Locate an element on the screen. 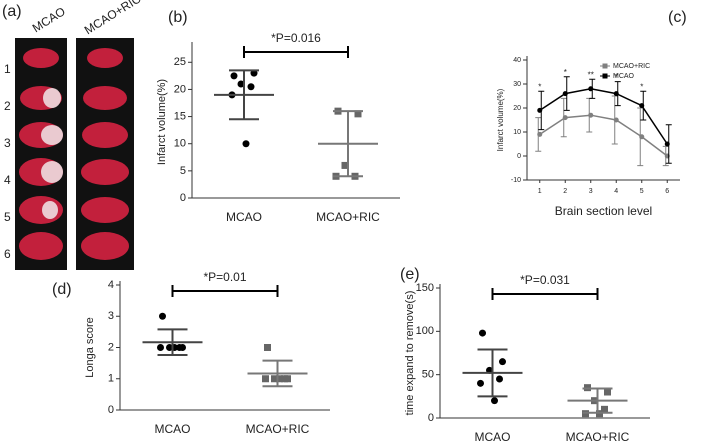 This screenshot has height=447, width=720. legend-label: MCAO is located at coordinates (624, 76).